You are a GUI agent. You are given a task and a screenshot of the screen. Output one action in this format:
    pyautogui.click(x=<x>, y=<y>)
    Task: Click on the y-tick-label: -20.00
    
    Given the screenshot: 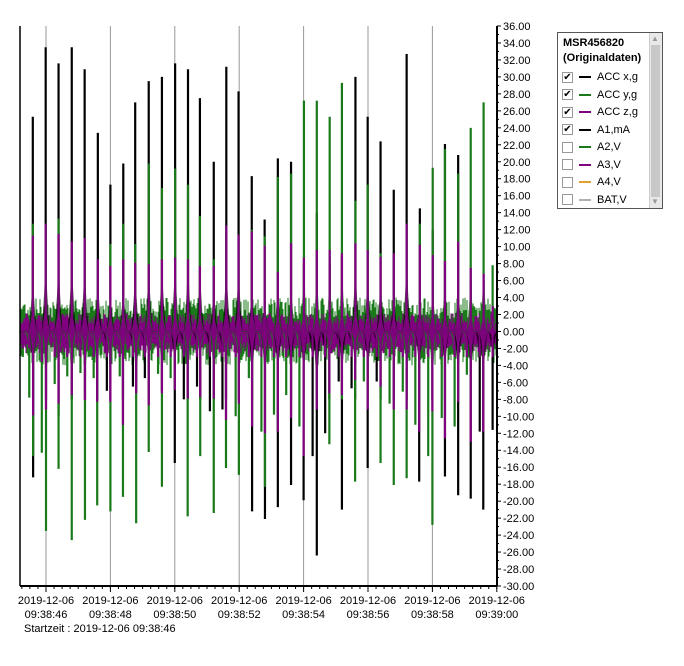 What is the action you would take?
    pyautogui.click(x=518, y=502)
    